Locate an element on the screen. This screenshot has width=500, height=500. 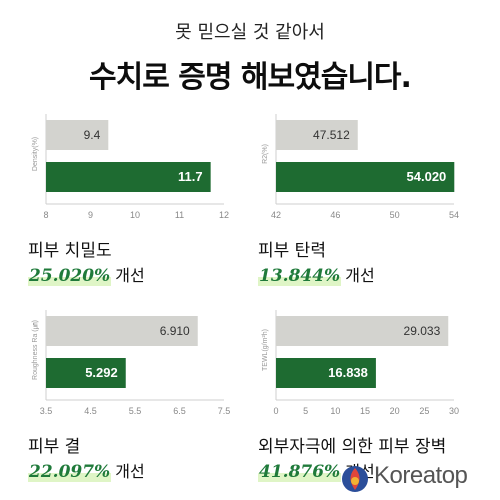
x-tick-label: 5 is located at coordinates (305, 411).